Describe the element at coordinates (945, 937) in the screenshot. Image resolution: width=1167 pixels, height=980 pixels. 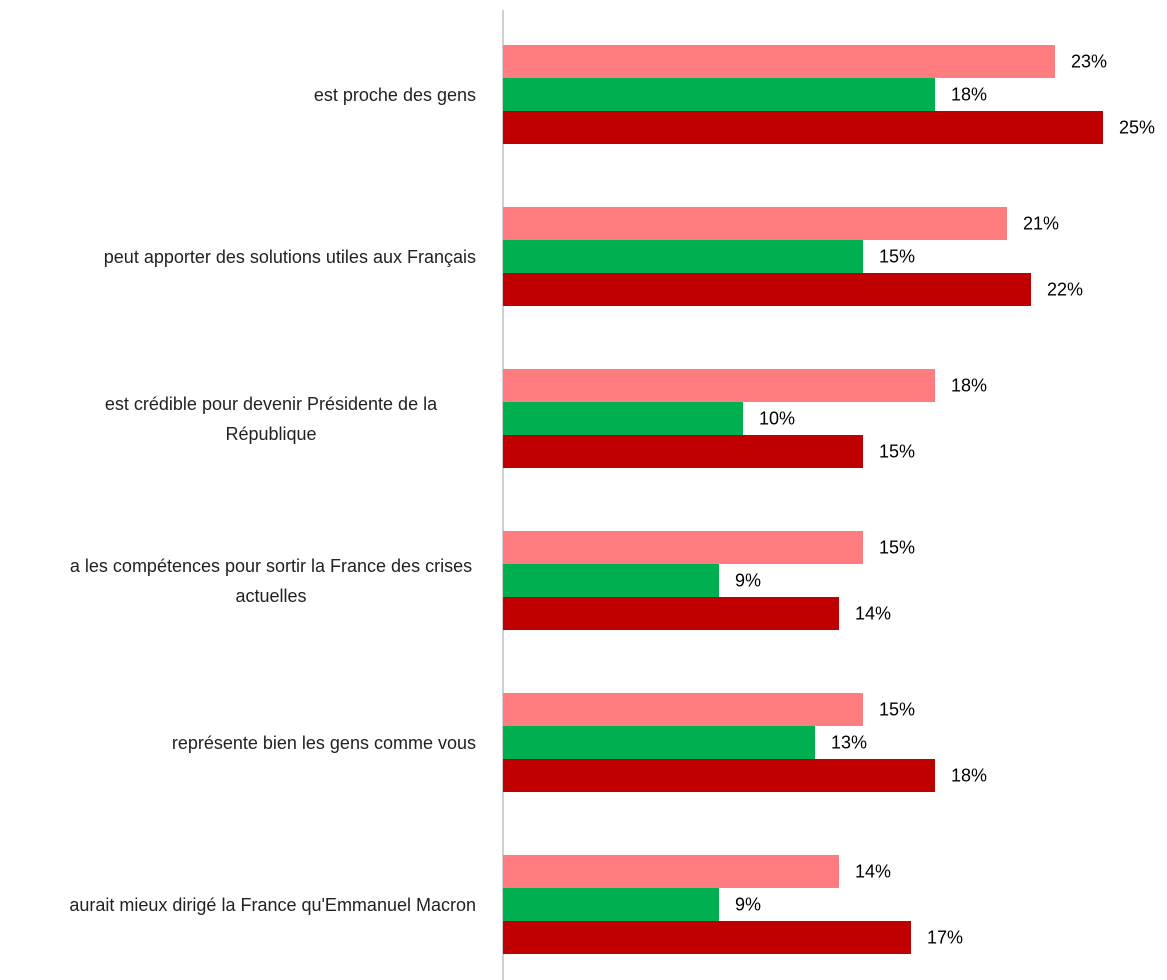
I see `value-label: 17%` at that location.